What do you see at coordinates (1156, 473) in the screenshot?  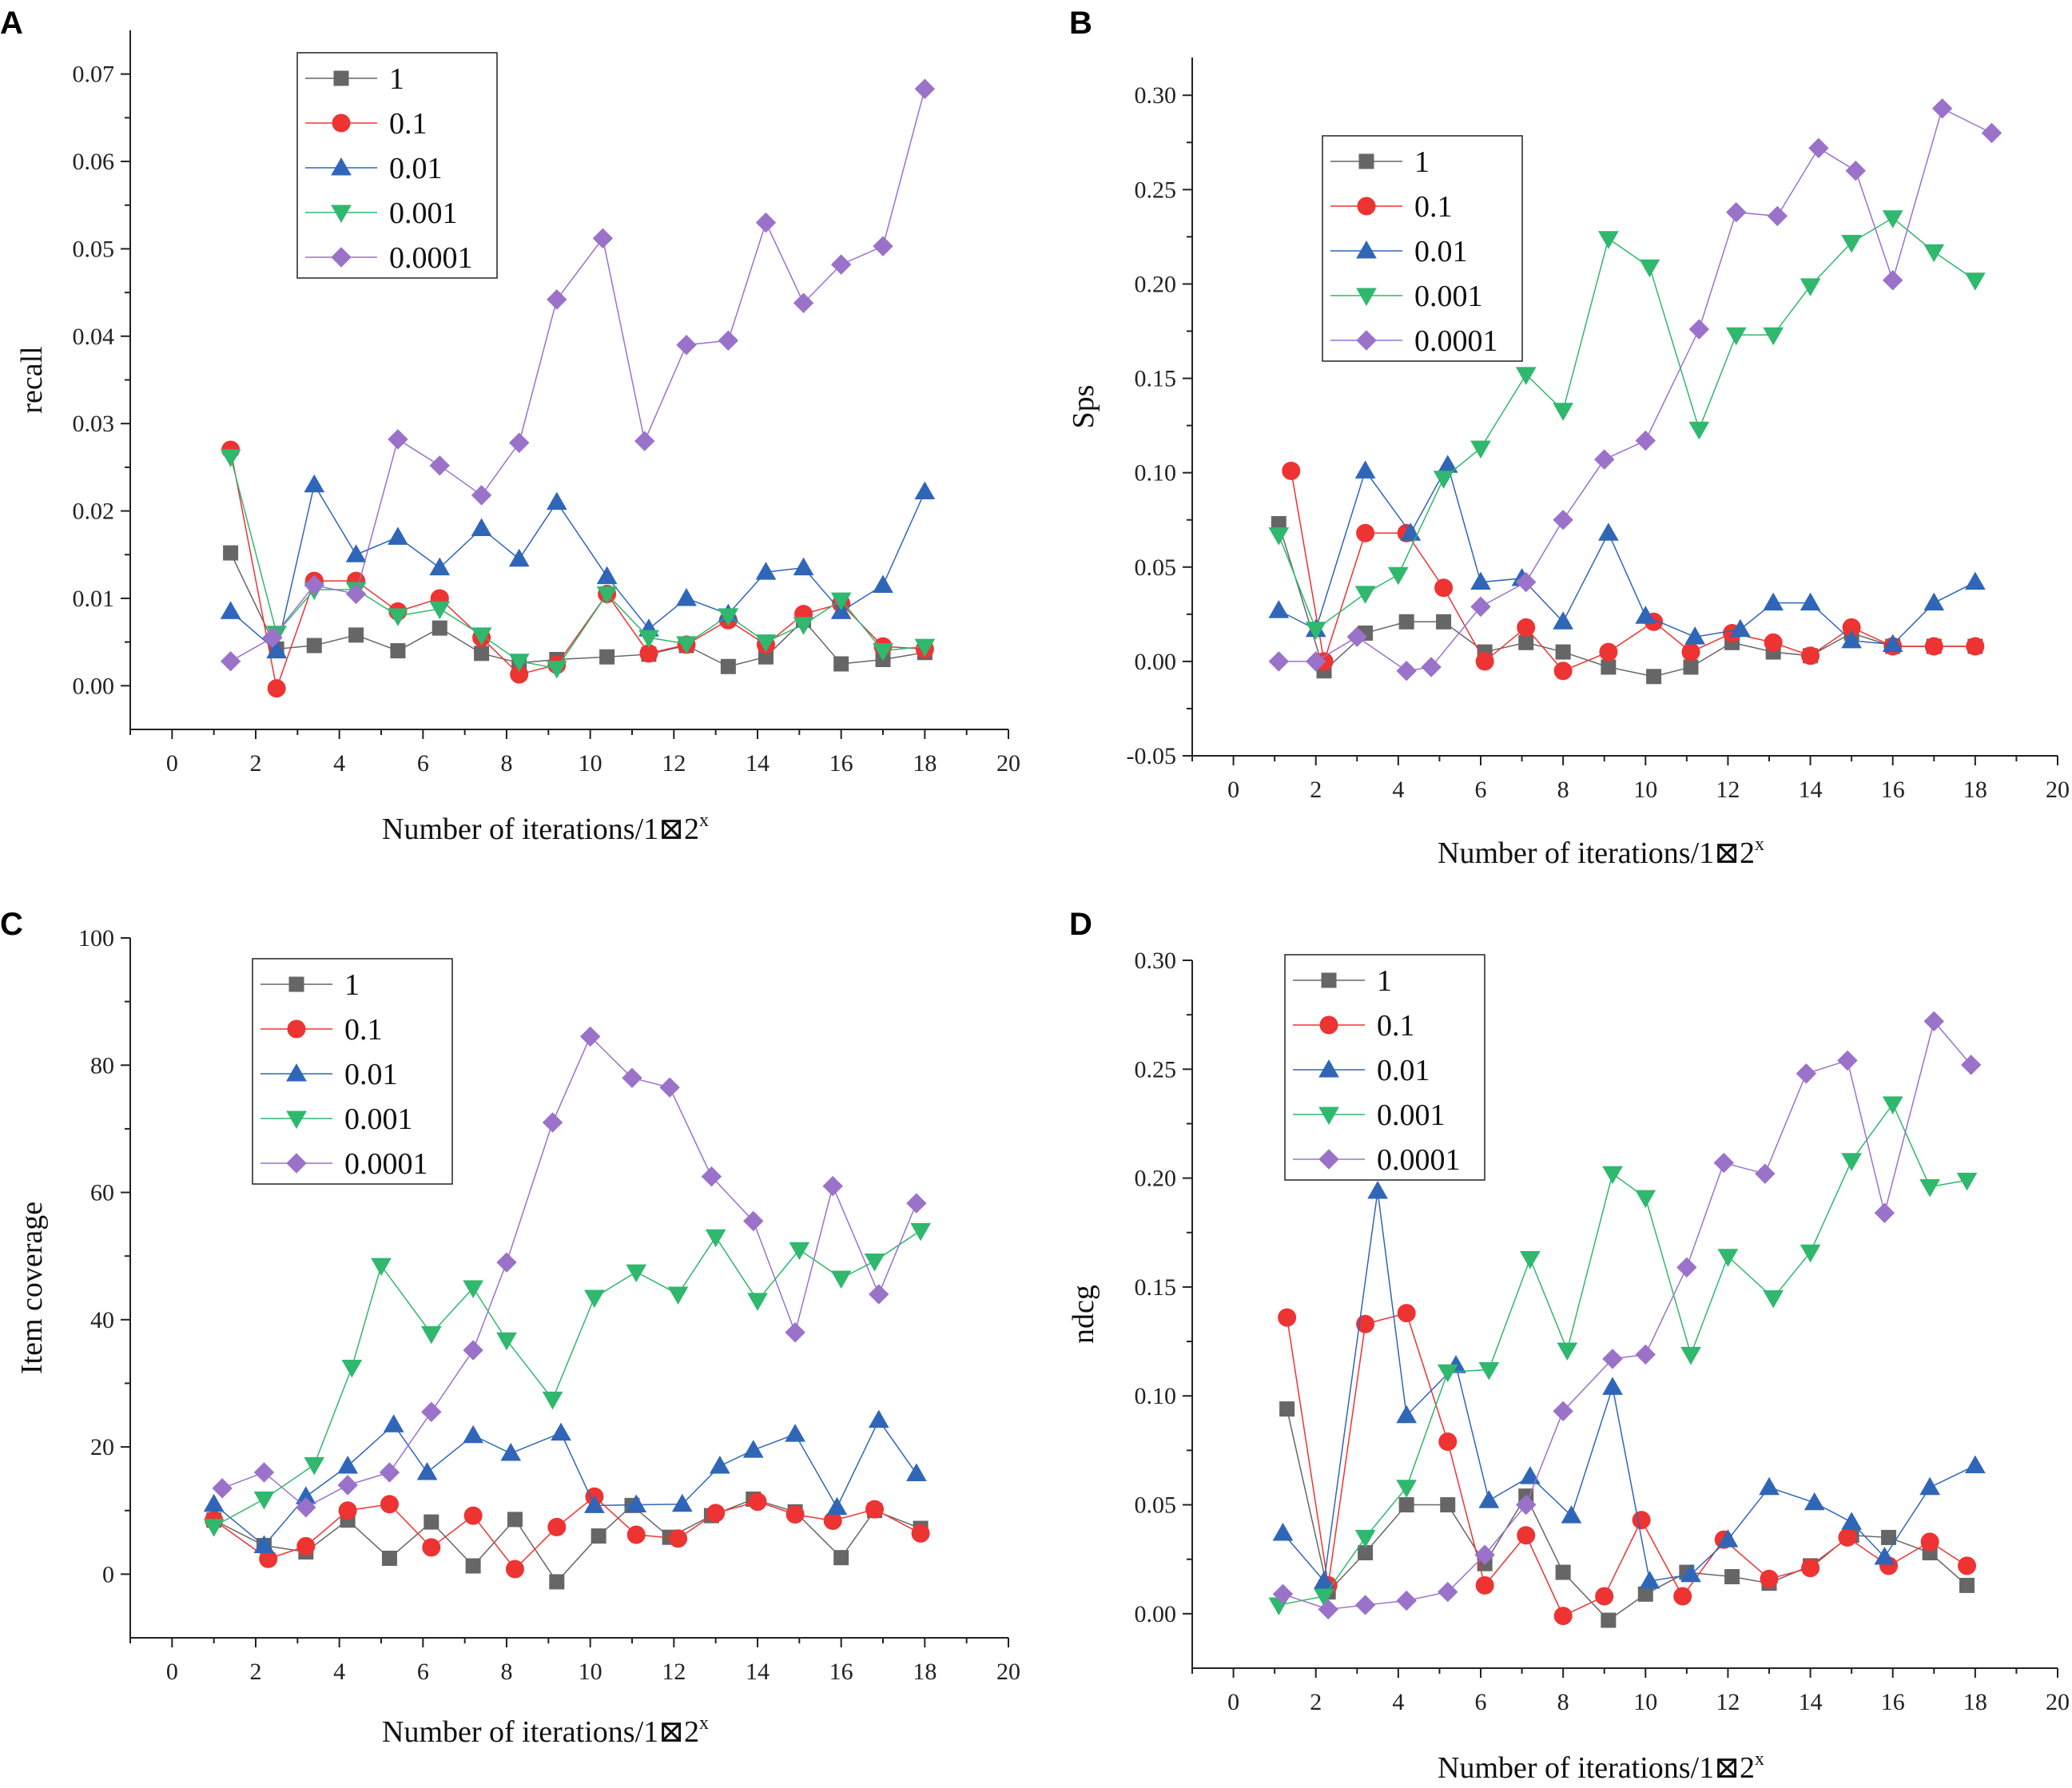 I see `y-tick-label: 0.10` at bounding box center [1156, 473].